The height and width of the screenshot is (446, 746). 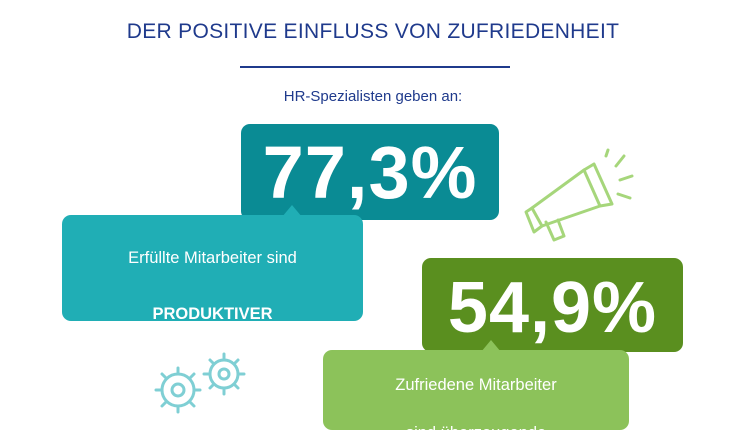 I want to click on page-title: DER POSITIVE EINFLUSS VON ZUFRIEDENHEIT, so click(x=373, y=31).